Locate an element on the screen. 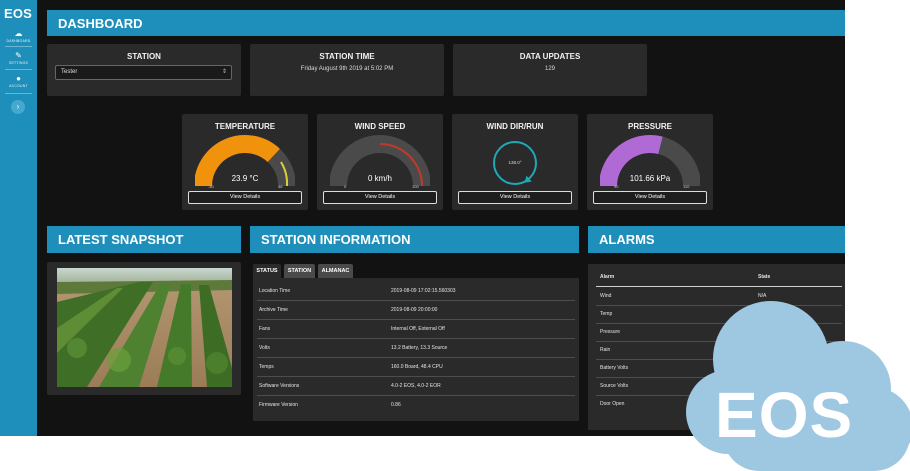 Image resolution: width=910 pixels, height=471 pixels. data-updates-card: DATA UPDATES 129 is located at coordinates (550, 70).